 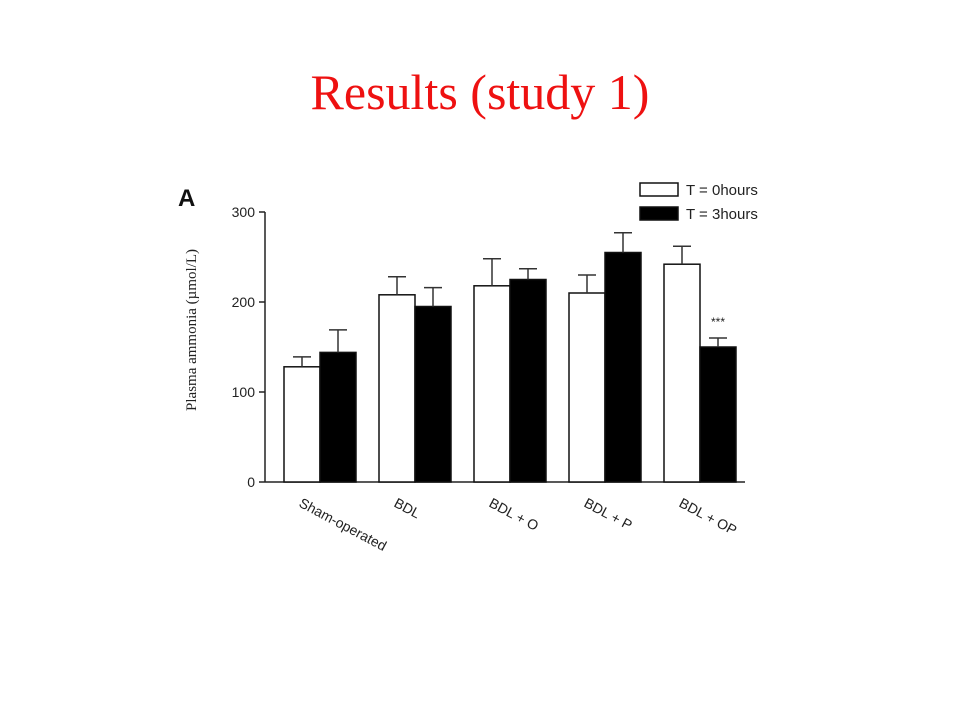 I want to click on y-tick-label: 200, so click(x=244, y=302).